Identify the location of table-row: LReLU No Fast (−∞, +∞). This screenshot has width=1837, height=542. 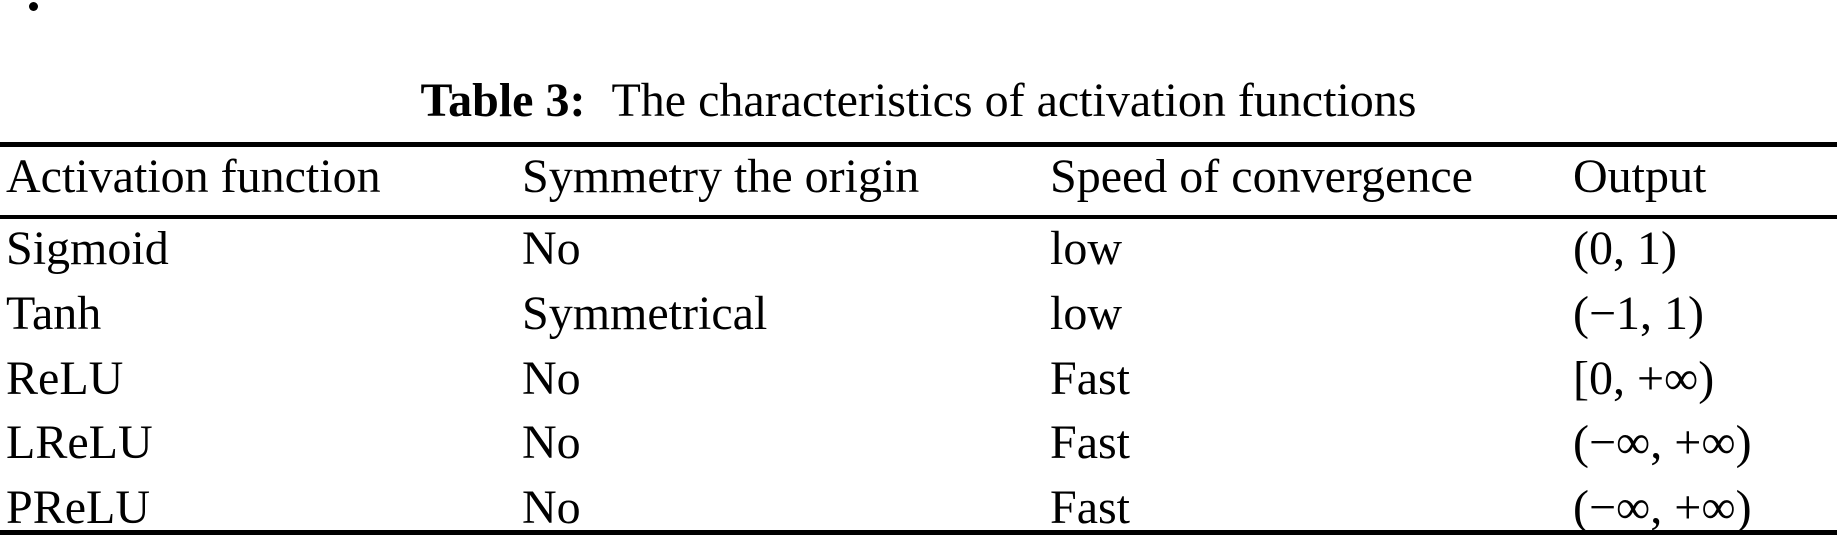
(918, 443).